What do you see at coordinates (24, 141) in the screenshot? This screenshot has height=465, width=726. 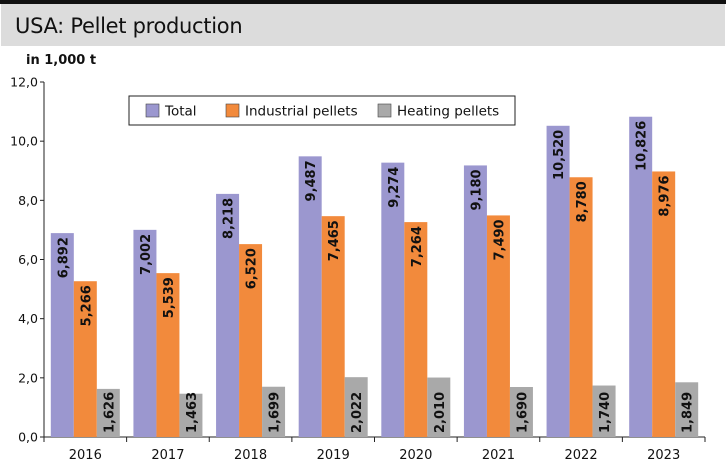 I see `y-tick-label: 10,0` at bounding box center [24, 141].